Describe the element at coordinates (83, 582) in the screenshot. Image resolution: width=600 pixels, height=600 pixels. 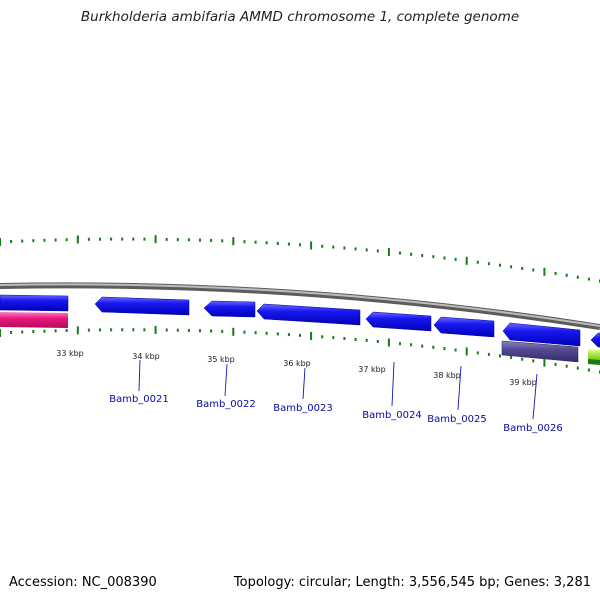
I see `accession-label: Accession: NC_008390` at that location.